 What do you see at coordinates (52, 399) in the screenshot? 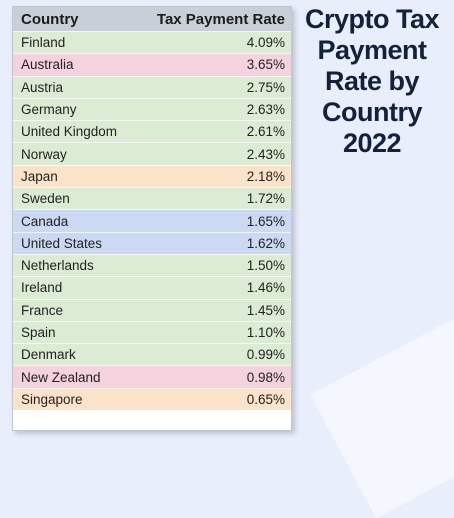
I see `country-cell: Singapore` at bounding box center [52, 399].